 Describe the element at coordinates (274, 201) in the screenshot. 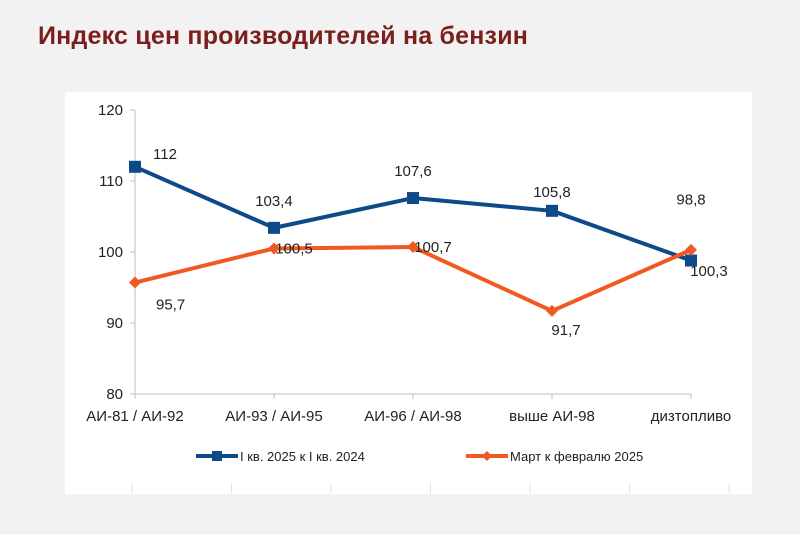

I see `data-label: 103,4` at that location.